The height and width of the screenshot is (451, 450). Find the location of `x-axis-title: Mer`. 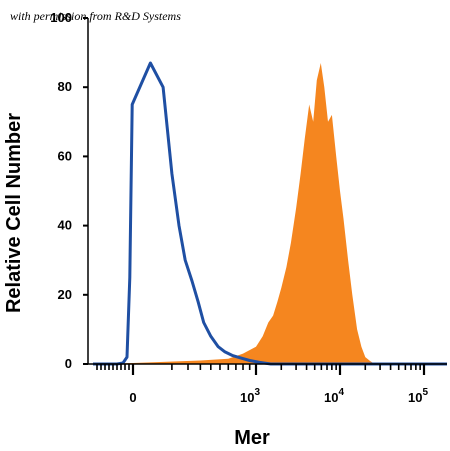

x-axis-title: Mer is located at coordinates (252, 438).